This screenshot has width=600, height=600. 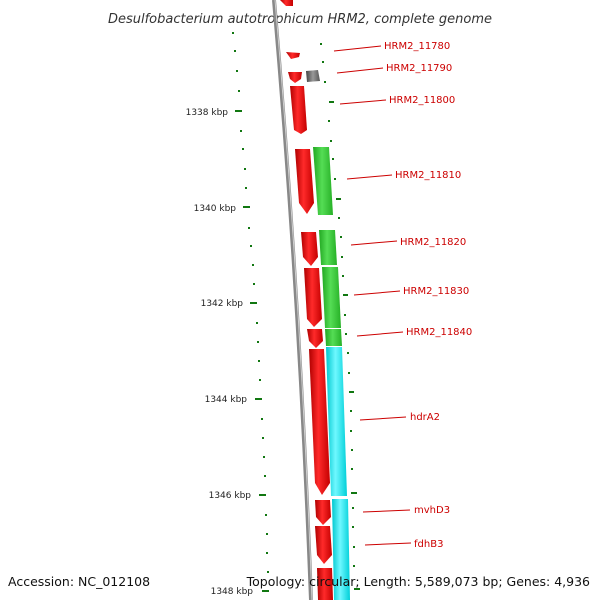 What do you see at coordinates (226, 400) in the screenshot?
I see `tick-label-1344: 1344 kbp` at bounding box center [226, 400].